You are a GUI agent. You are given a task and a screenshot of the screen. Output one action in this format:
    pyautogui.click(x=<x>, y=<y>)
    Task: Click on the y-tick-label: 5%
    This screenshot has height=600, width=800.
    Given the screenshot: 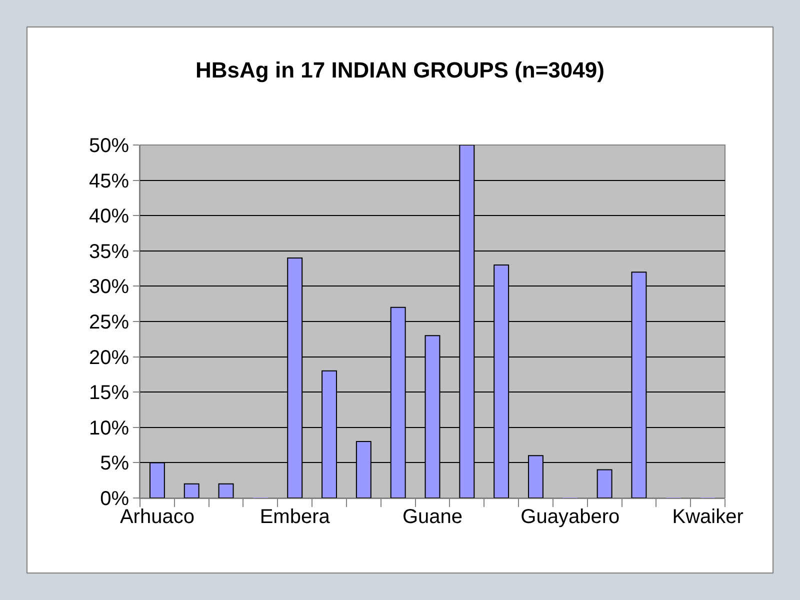 What is the action you would take?
    pyautogui.click(x=115, y=463)
    